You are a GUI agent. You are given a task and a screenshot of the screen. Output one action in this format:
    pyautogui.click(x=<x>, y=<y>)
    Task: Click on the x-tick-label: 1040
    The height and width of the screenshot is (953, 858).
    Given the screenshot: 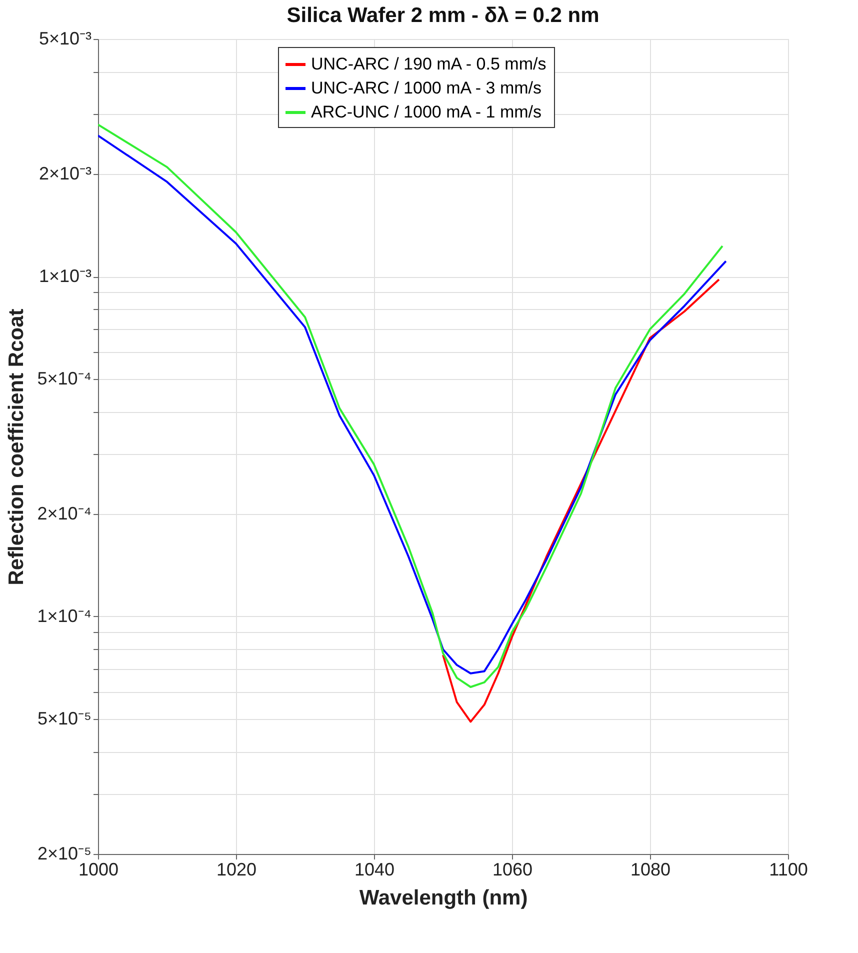 What is the action you would take?
    pyautogui.click(x=374, y=870)
    